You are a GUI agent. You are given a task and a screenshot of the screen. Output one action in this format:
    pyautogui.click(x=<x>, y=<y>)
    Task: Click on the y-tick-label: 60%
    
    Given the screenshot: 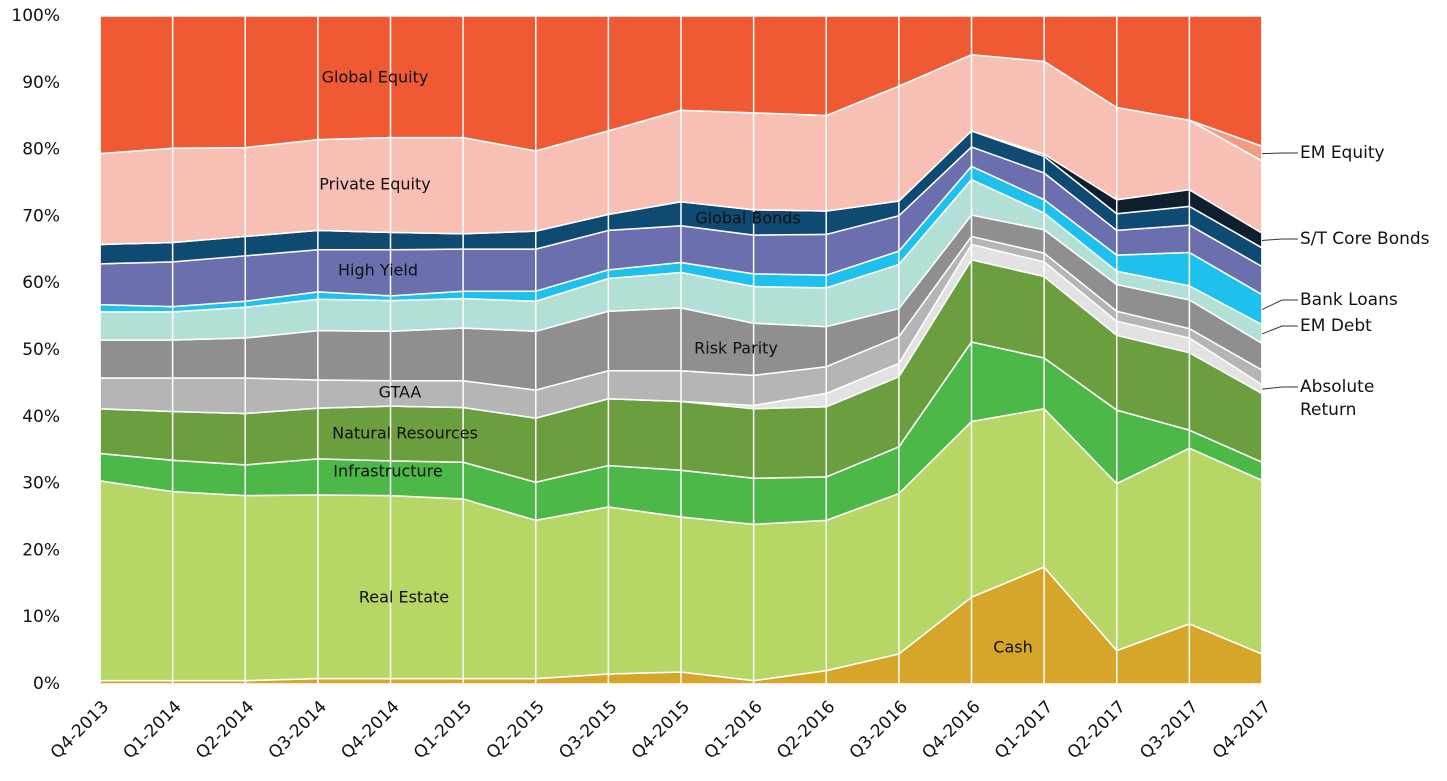 What is the action you would take?
    pyautogui.click(x=41, y=283)
    